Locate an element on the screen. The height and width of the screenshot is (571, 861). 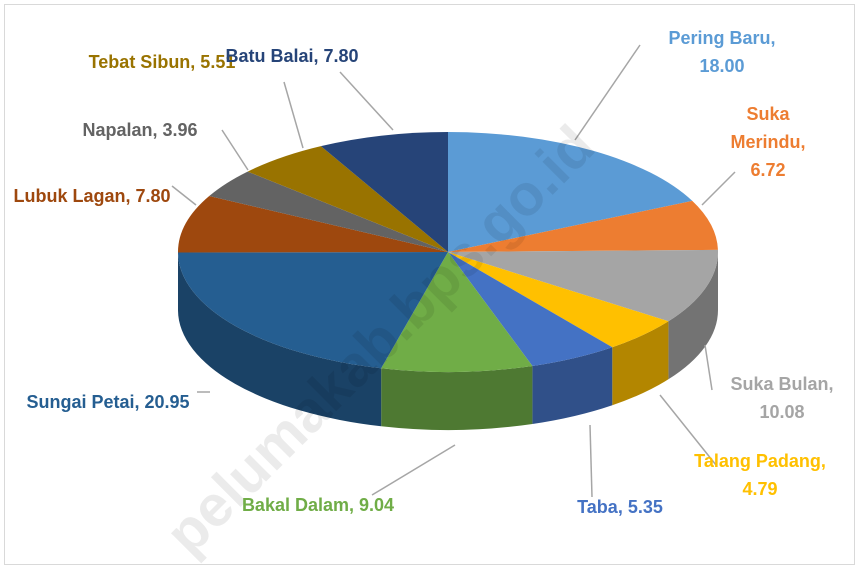
data-label: Taba, 5.35 is located at coordinates (620, 507).